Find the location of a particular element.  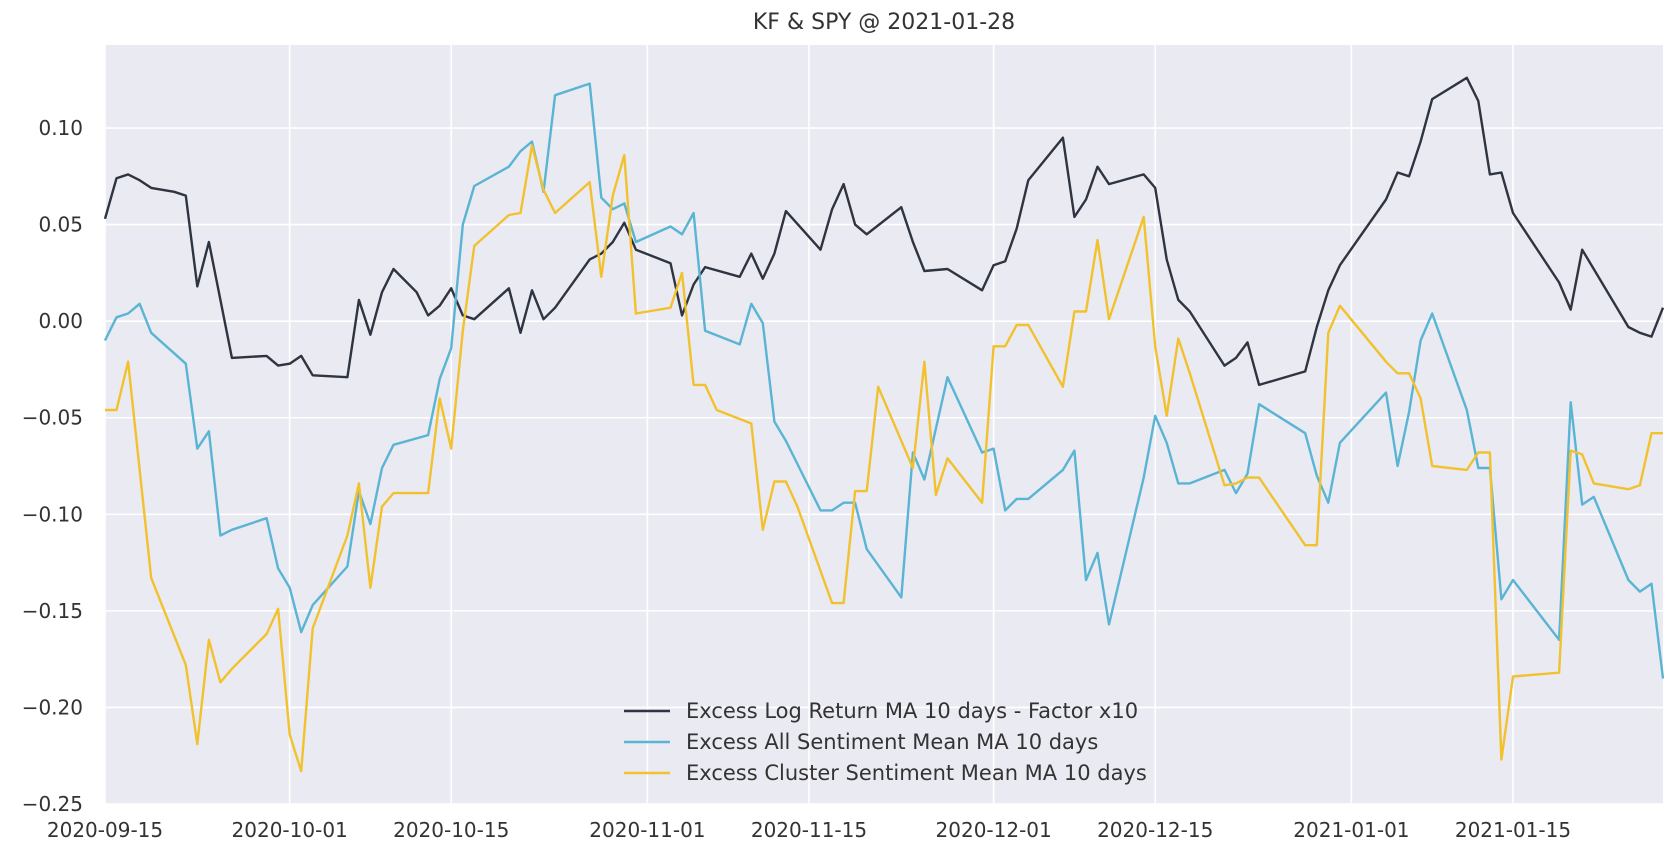

y-tick-label: −0.10 is located at coordinates (52, 514).